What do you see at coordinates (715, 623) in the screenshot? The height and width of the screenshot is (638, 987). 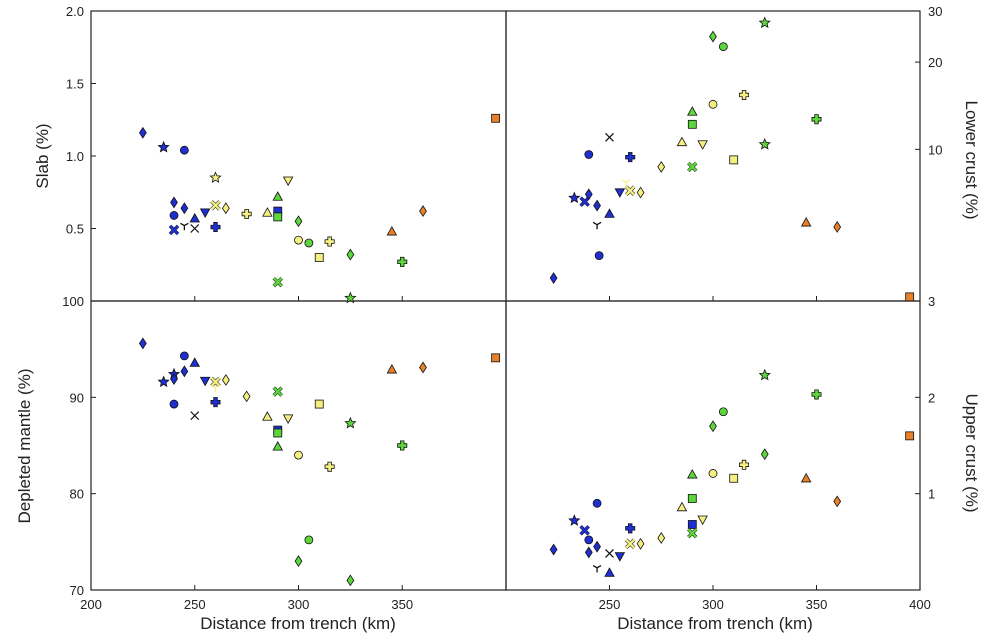 I see `right-xlabel: Distance from trench (km)` at bounding box center [715, 623].